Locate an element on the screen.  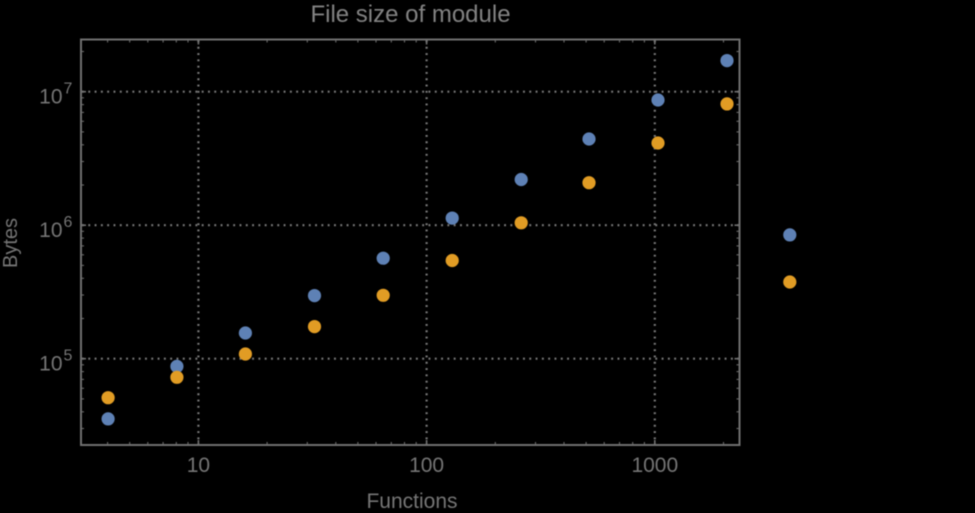
svg-text: 6 is located at coordinates (68, 222).